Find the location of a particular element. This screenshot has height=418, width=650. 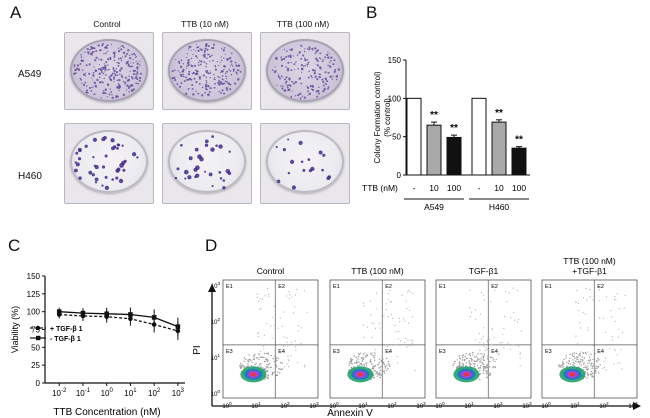

panel-c-letter: C is located at coordinates (14, 245).